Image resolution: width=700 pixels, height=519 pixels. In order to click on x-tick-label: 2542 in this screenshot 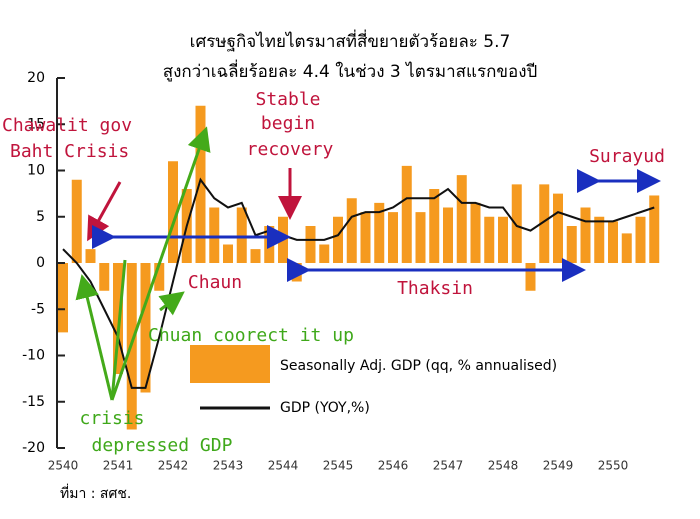, I will do `click(173, 466)`.